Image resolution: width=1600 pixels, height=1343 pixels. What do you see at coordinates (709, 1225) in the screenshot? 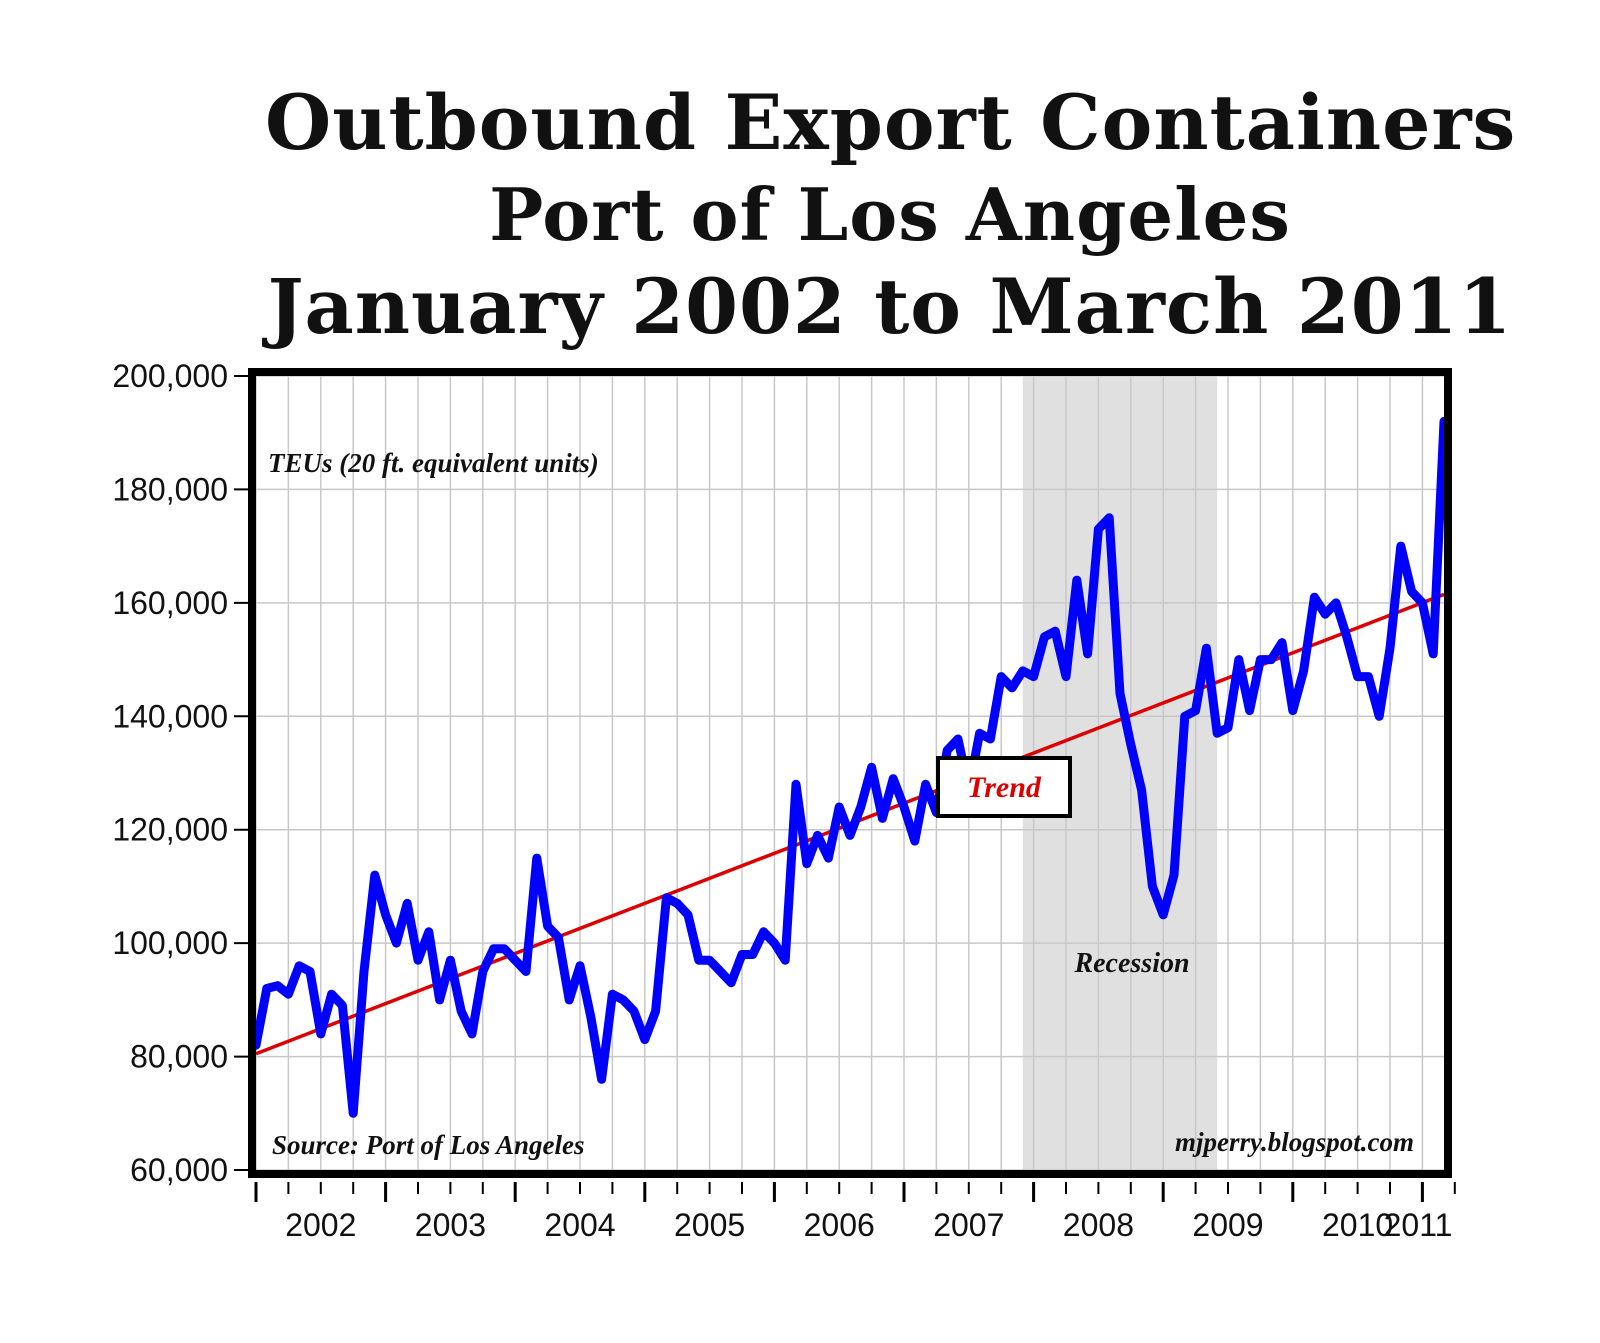
I see `x-tick-label: 2005` at bounding box center [709, 1225].